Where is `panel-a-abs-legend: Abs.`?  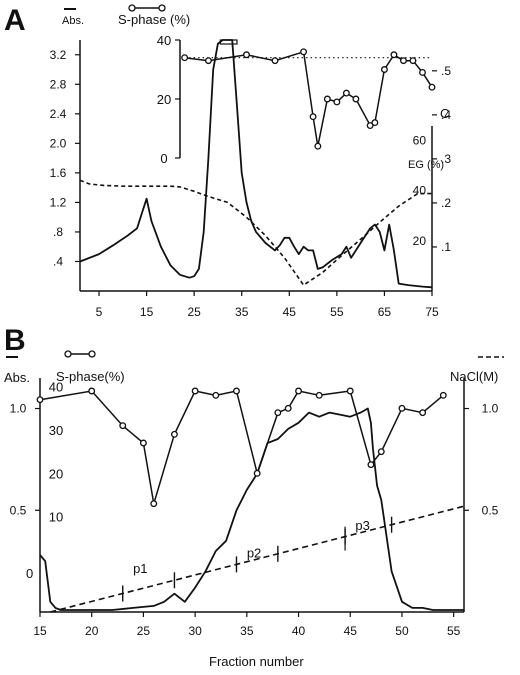 panel-a-abs-legend: Abs. is located at coordinates (73, 17).